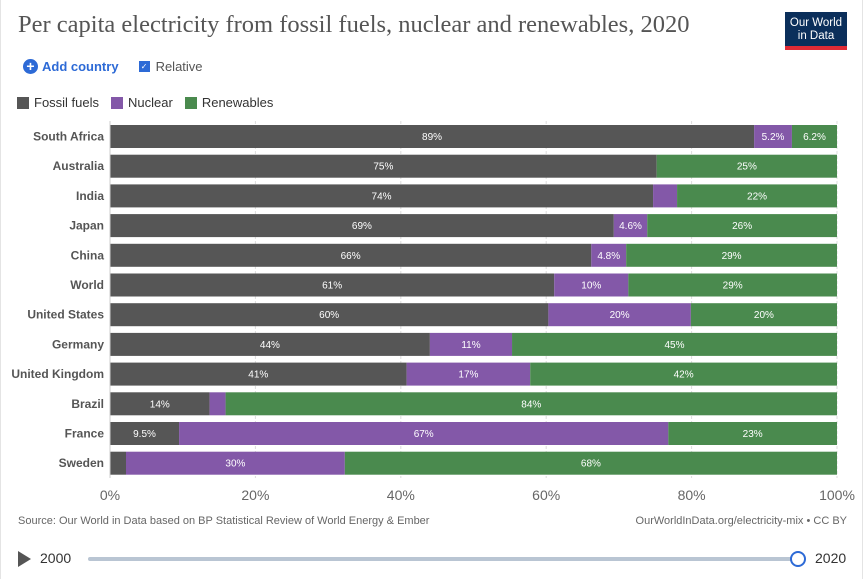  Describe the element at coordinates (110, 495) in the screenshot. I see `x-tick-label: 0%` at that location.